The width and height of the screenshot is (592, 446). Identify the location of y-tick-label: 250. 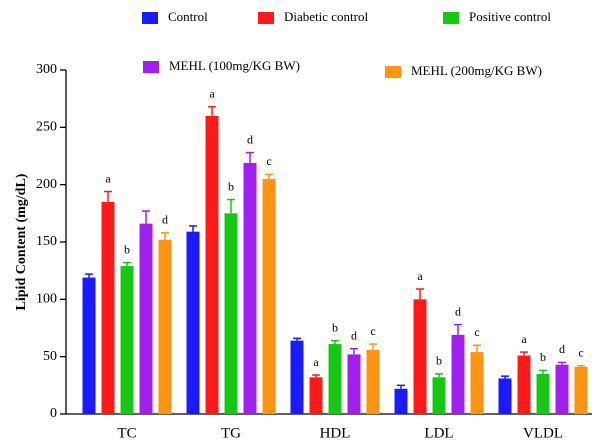
(46, 127).